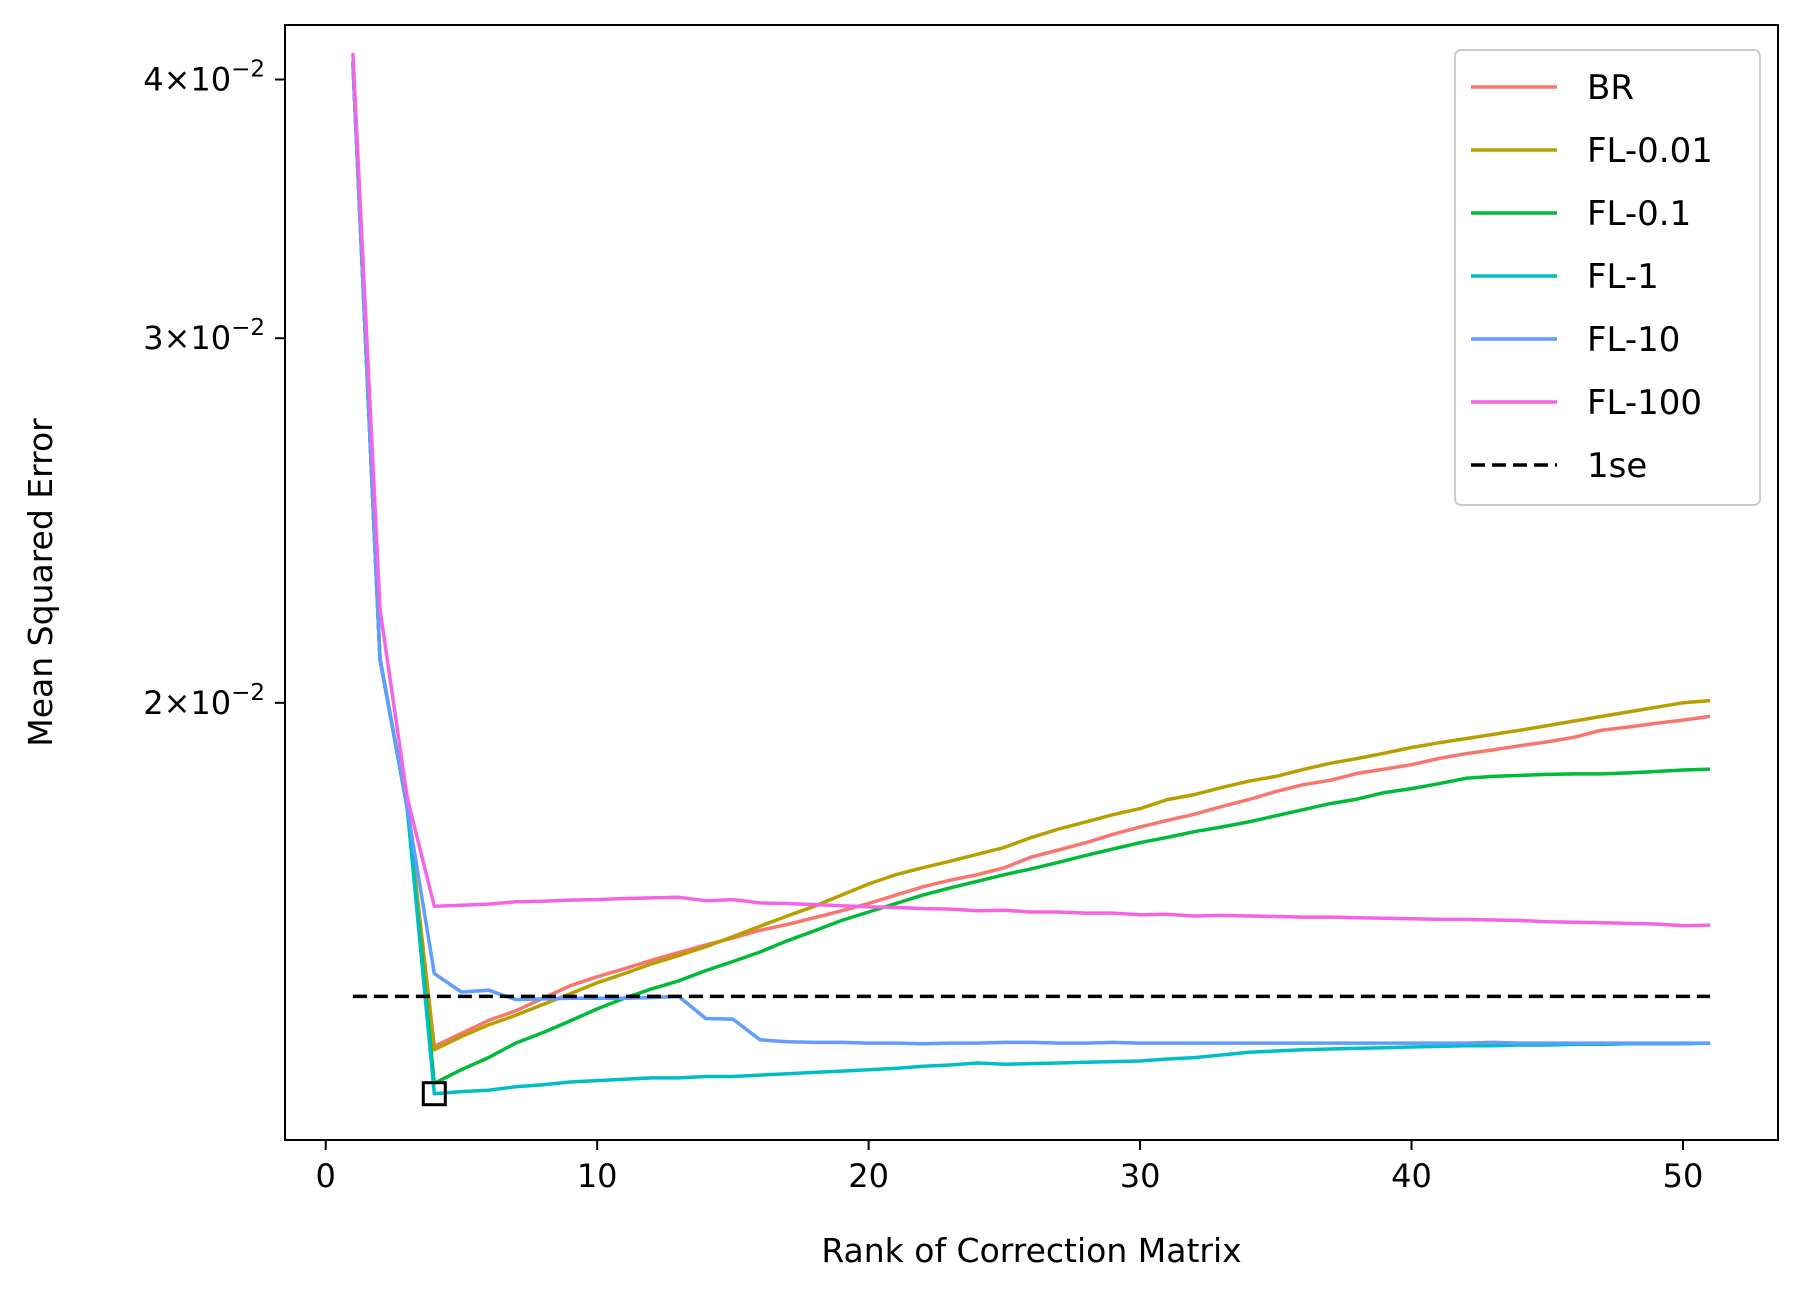  I want to click on x-axis-label: Rank of Correction Matrix, so click(1031, 1250).